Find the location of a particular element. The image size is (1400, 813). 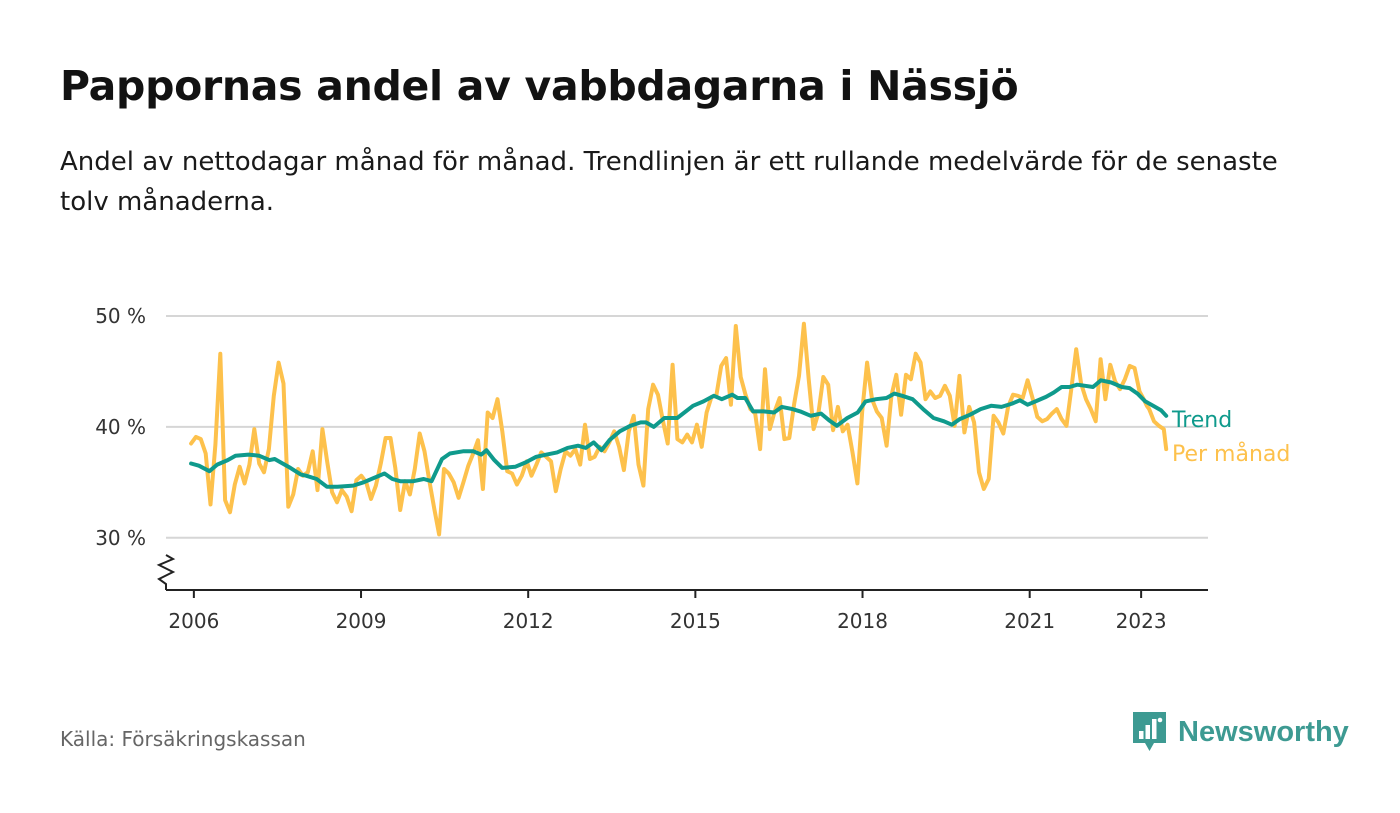

x-tick-label: 2023 is located at coordinates (1141, 621).